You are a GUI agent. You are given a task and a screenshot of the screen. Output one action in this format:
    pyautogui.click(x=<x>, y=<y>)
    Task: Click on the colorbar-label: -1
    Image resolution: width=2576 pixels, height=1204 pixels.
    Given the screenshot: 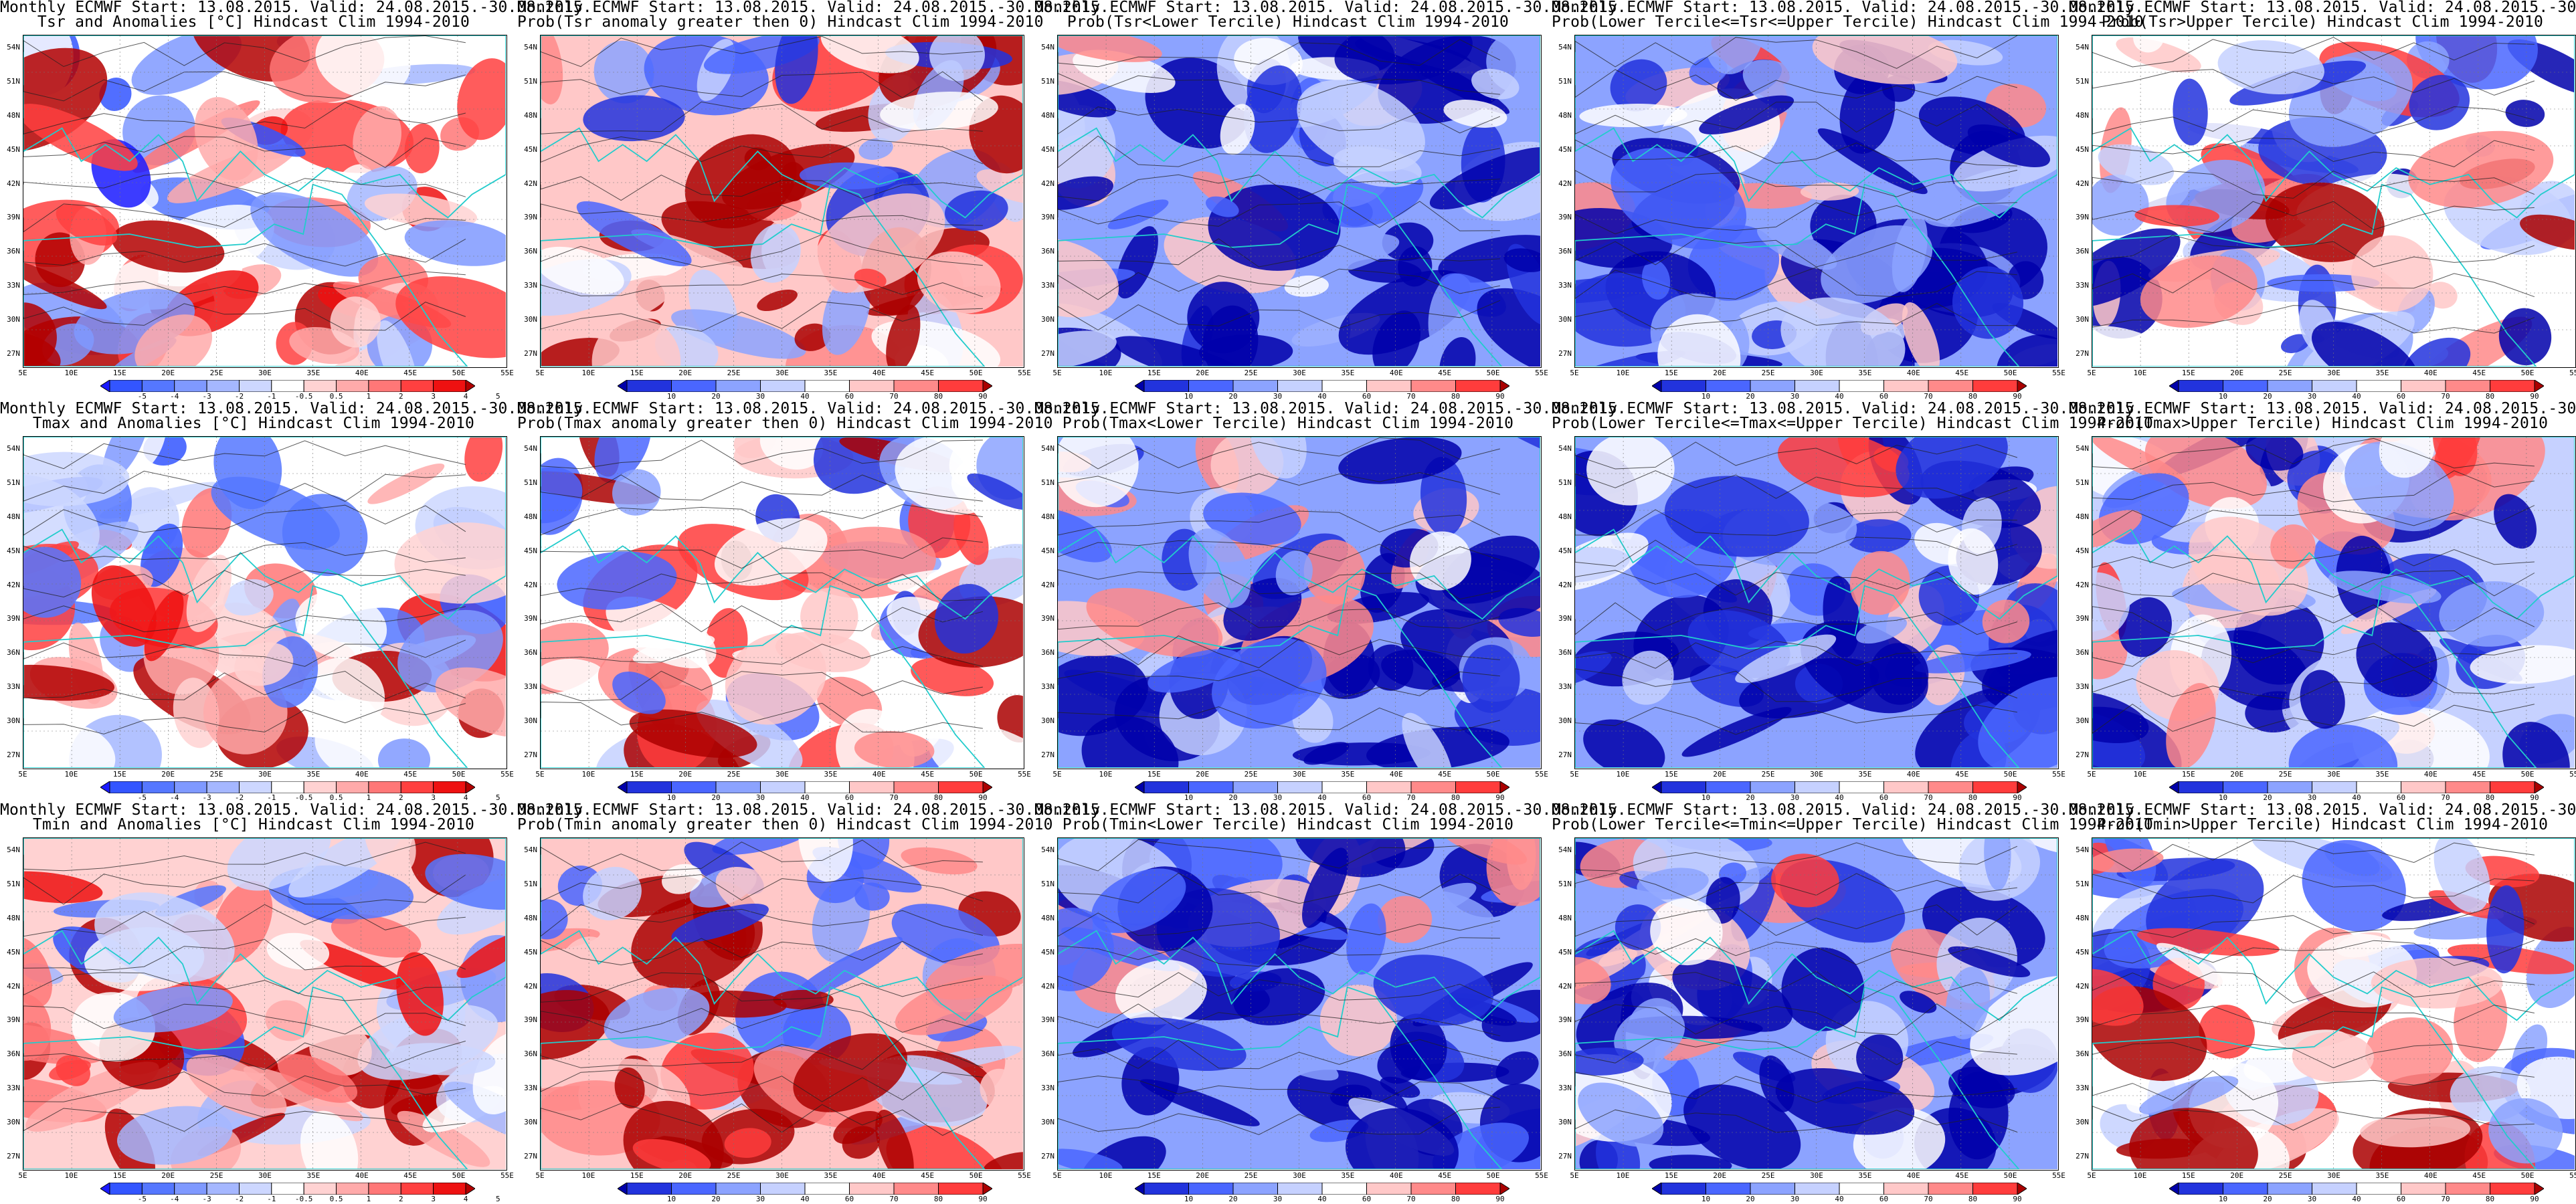 What is the action you would take?
    pyautogui.click(x=271, y=1199)
    